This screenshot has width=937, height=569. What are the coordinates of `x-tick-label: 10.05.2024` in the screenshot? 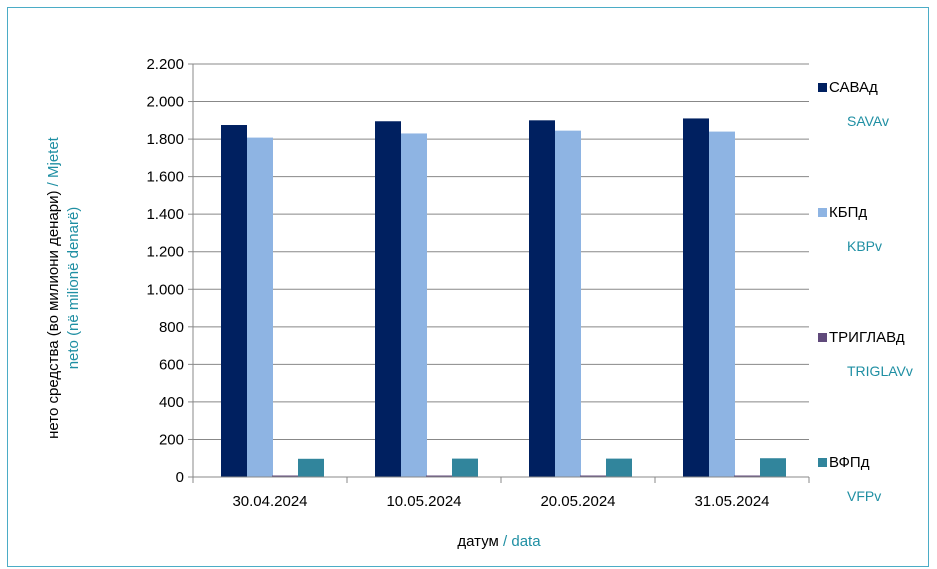 It's located at (423, 501).